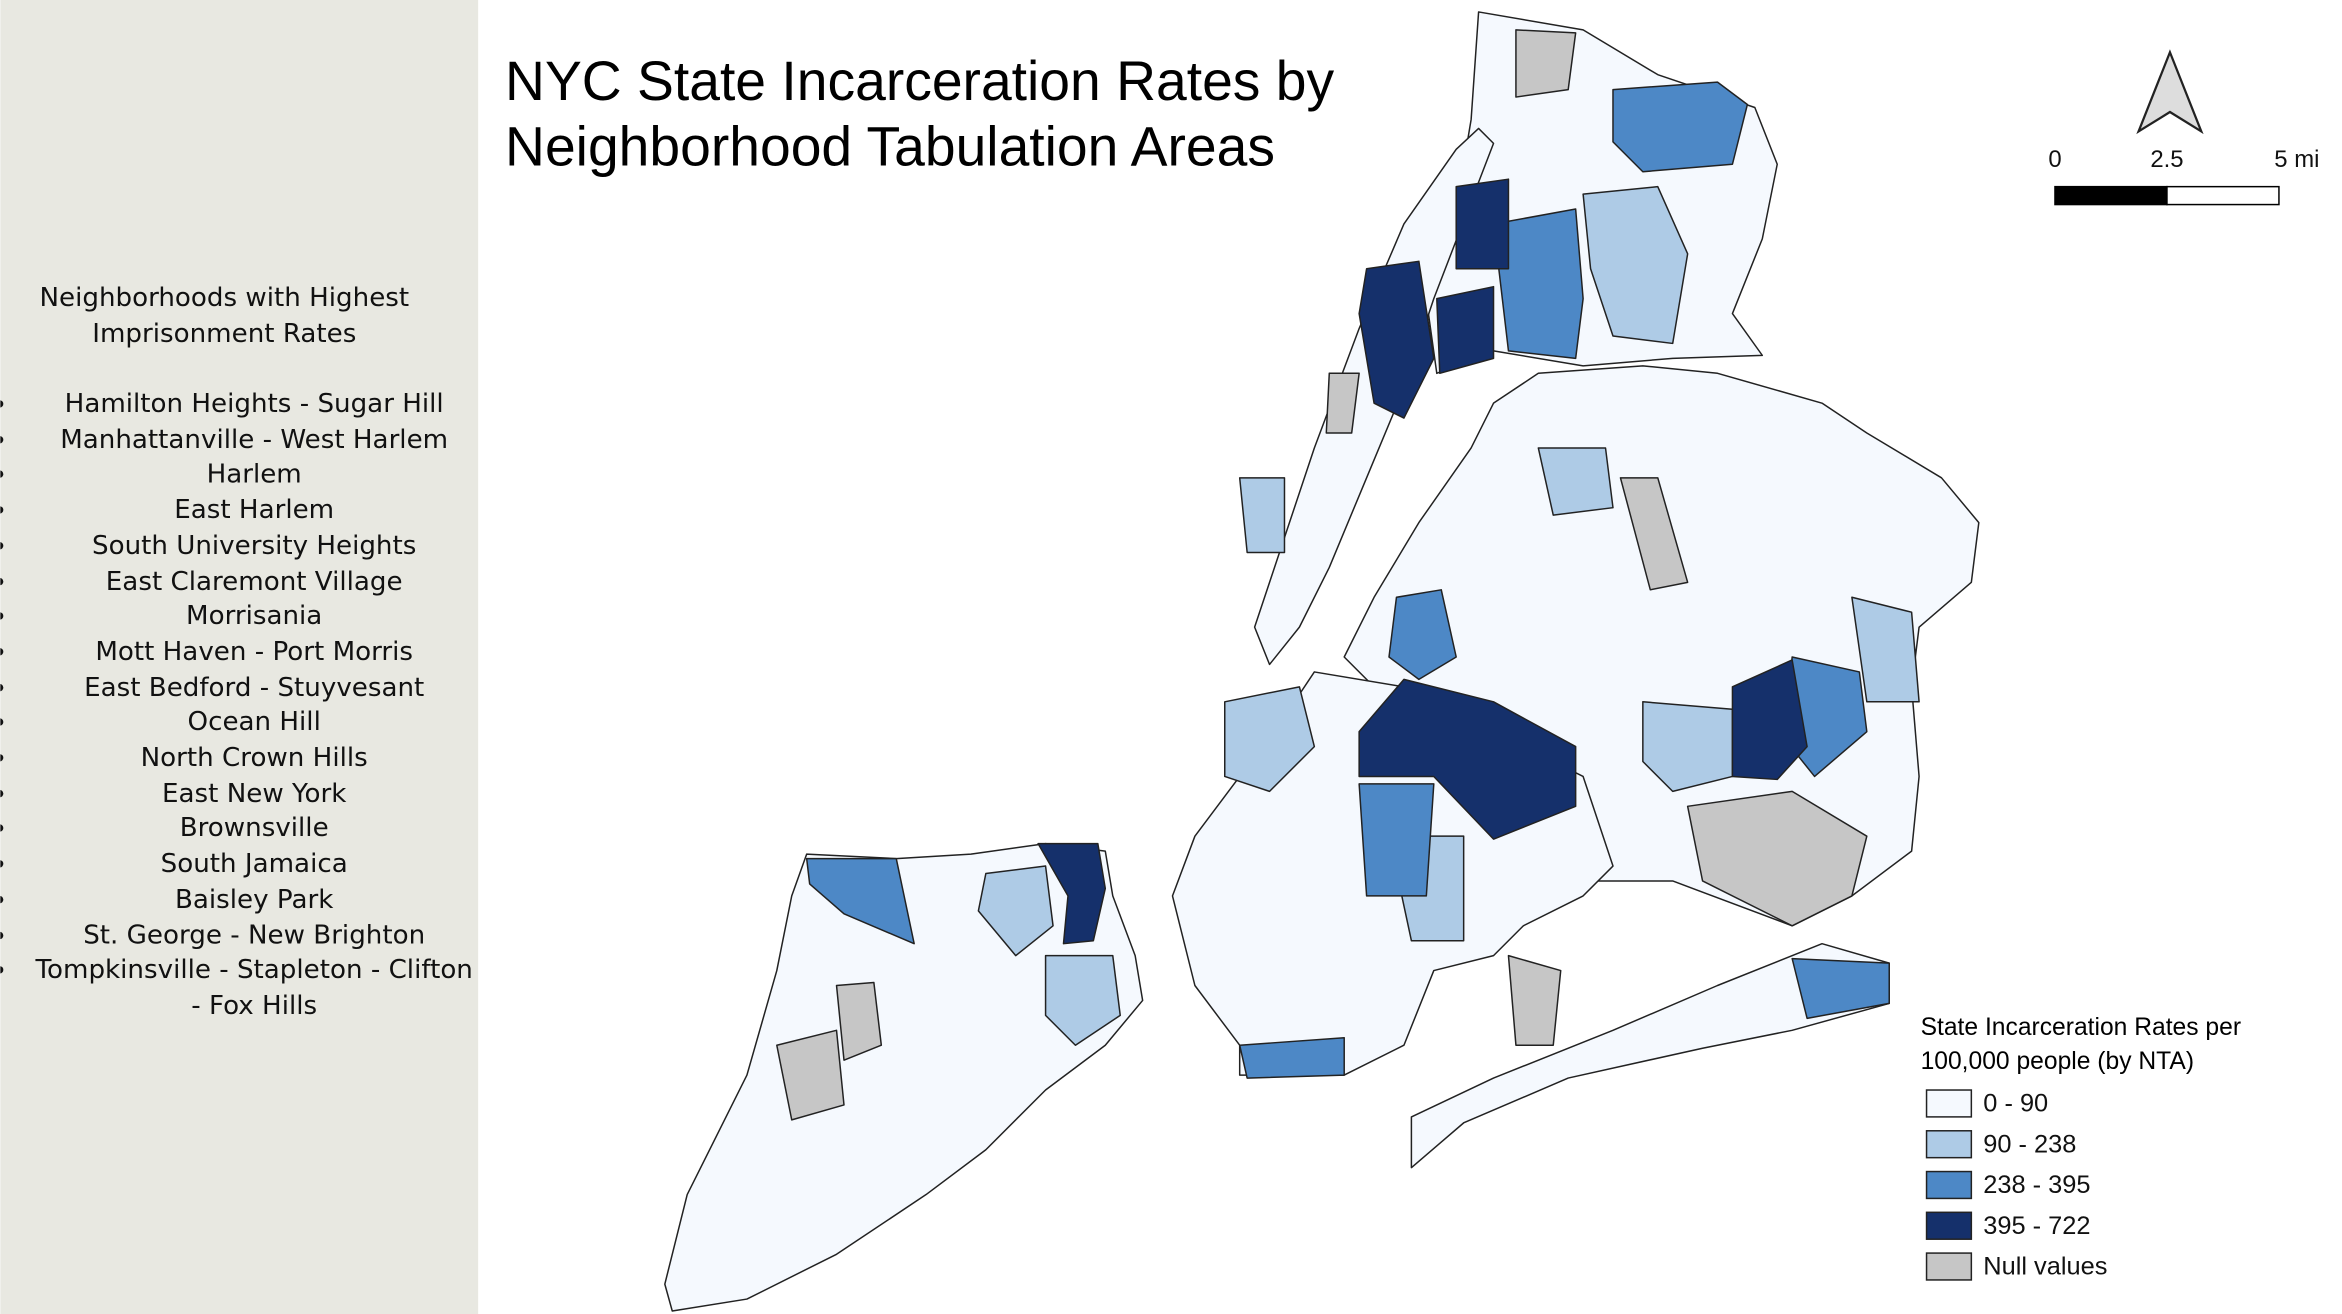  I want to click on scale-label: 5 mi, so click(2296, 159).